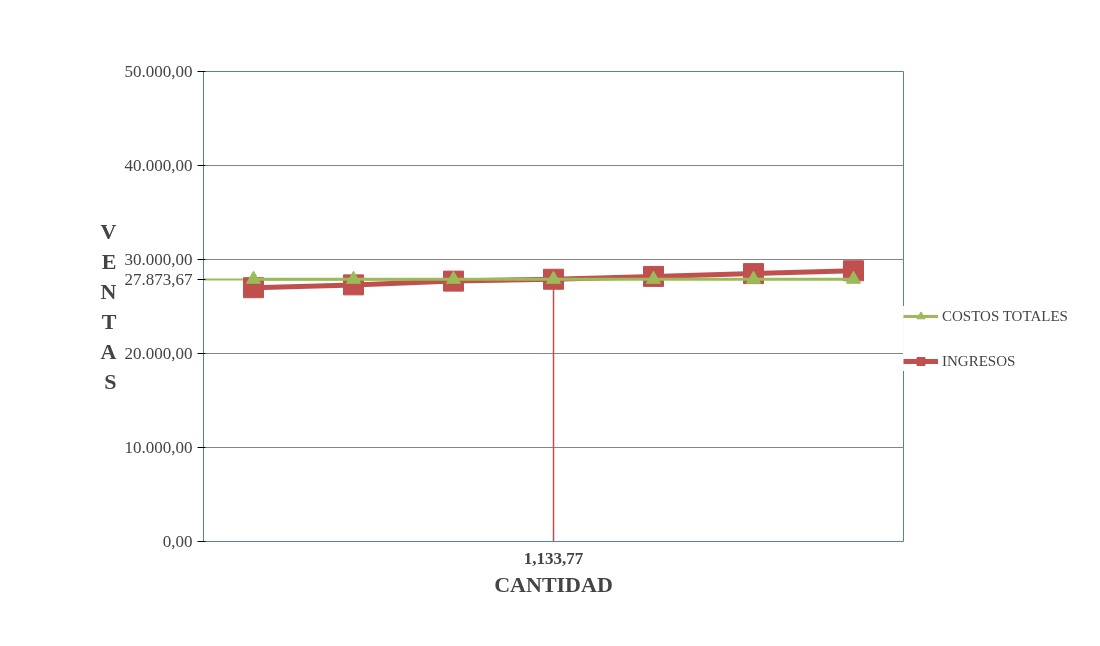 Image resolution: width=1100 pixels, height=646 pixels. Describe the element at coordinates (177, 541) in the screenshot. I see `y-tick-label: 0,00` at that location.